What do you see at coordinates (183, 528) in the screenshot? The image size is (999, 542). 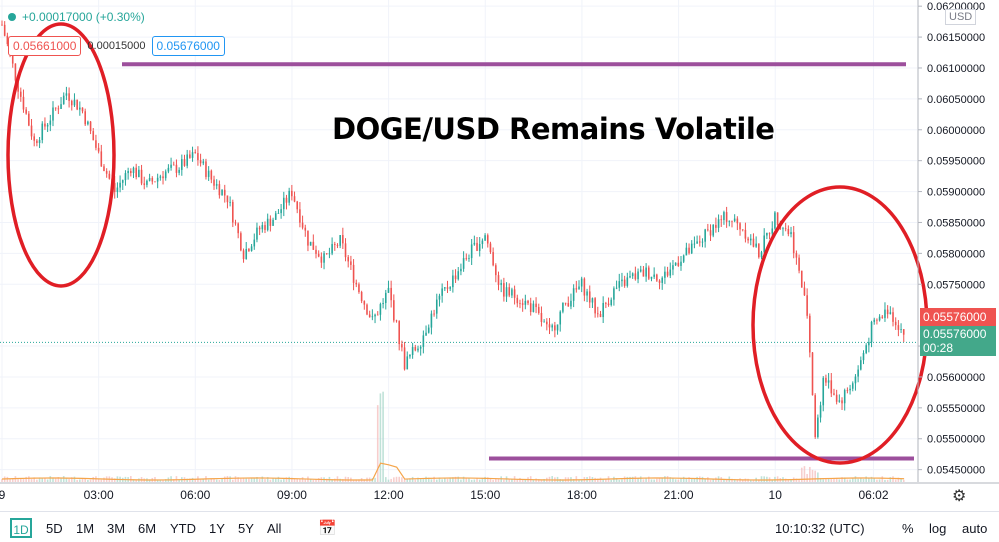 I see `range-ytd-button: YTD` at bounding box center [183, 528].